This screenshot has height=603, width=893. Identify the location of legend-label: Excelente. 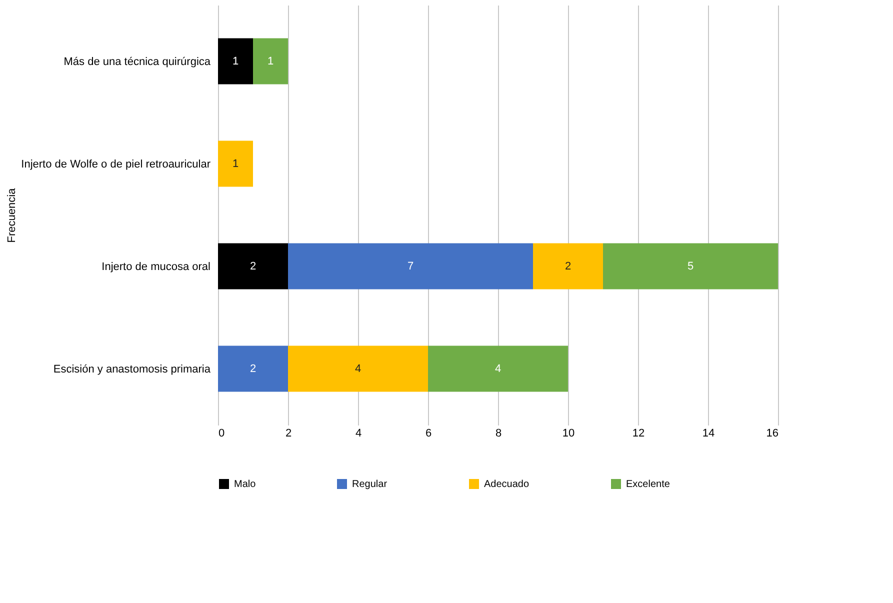
(648, 484).